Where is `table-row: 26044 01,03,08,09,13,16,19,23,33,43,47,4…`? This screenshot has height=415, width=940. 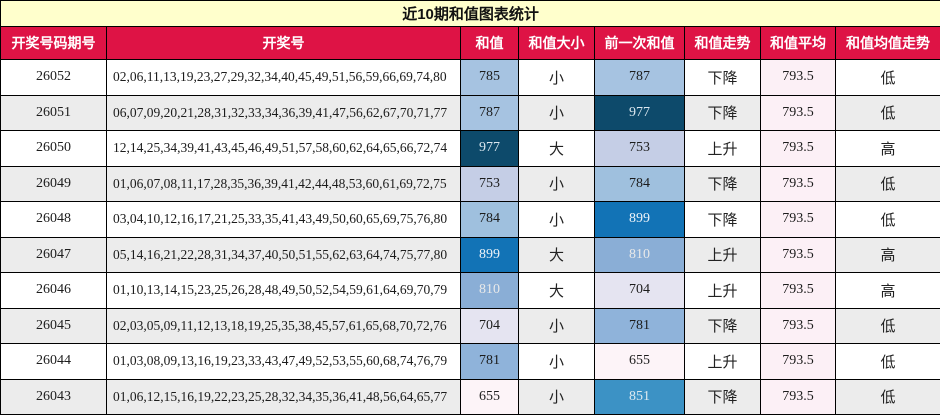 table-row: 26044 01,03,08,09,13,16,19,23,33,43,47,4… is located at coordinates (470, 361).